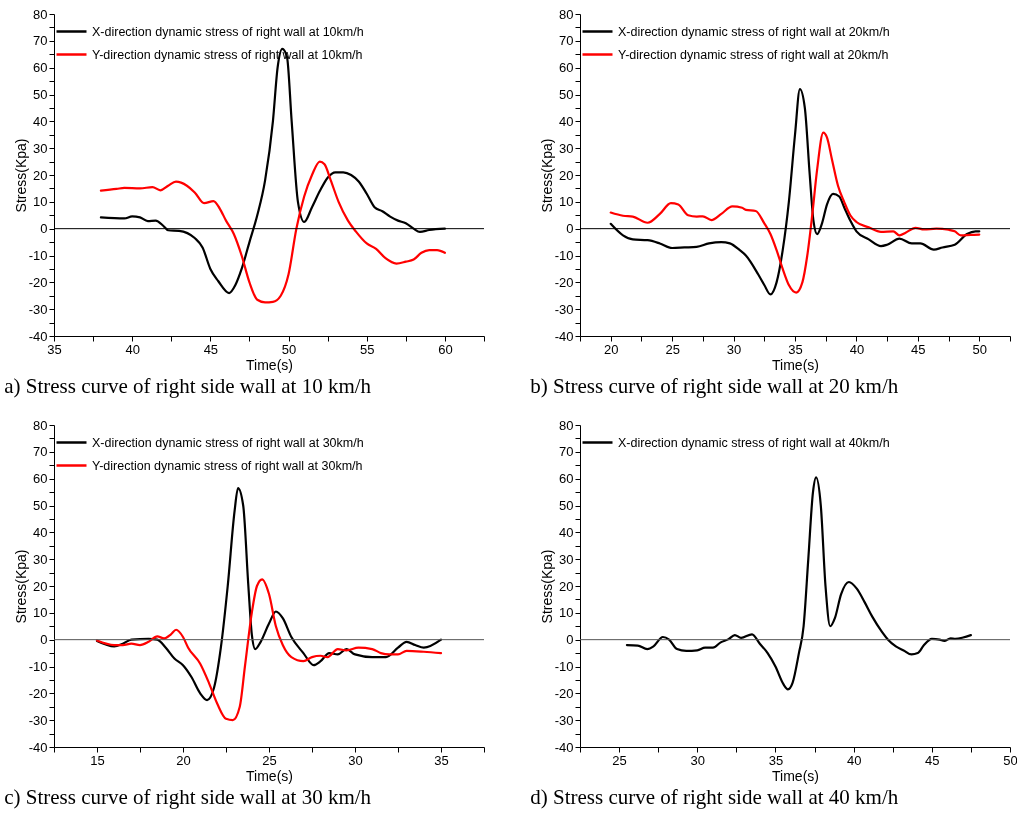 Image resolution: width=1017 pixels, height=816 pixels. I want to click on text: b) Stress curve of right side wall at 20 km/h, so click(714, 386).